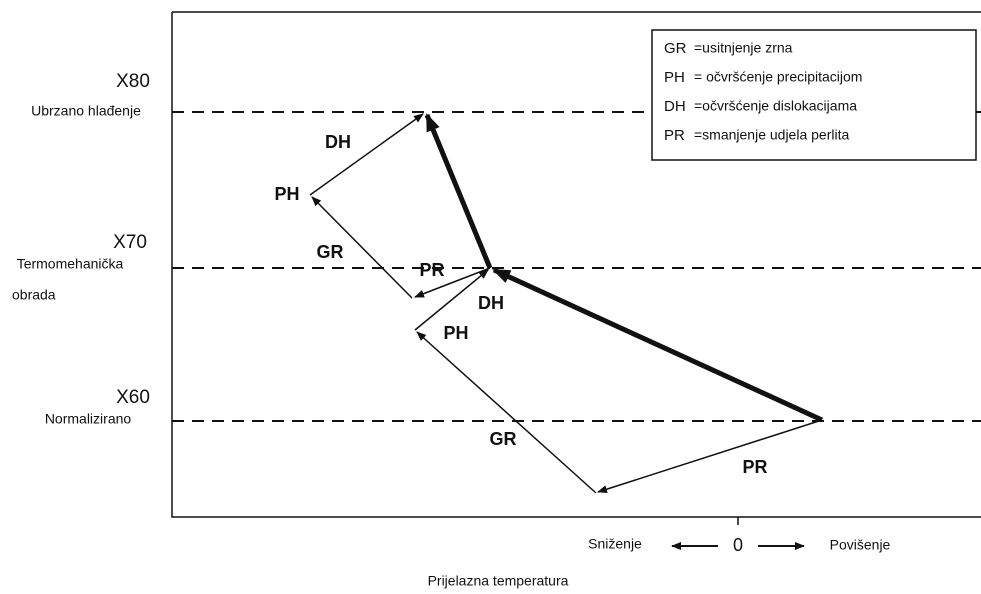  Describe the element at coordinates (130, 242) in the screenshot. I see `level-code: X70` at that location.